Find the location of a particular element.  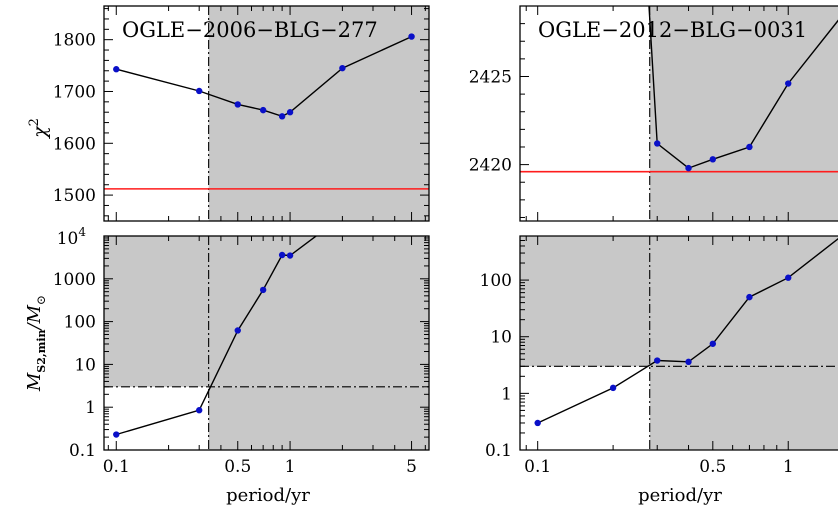

panel-title: OGLE−2012−BLG−0031 is located at coordinates (672, 30).